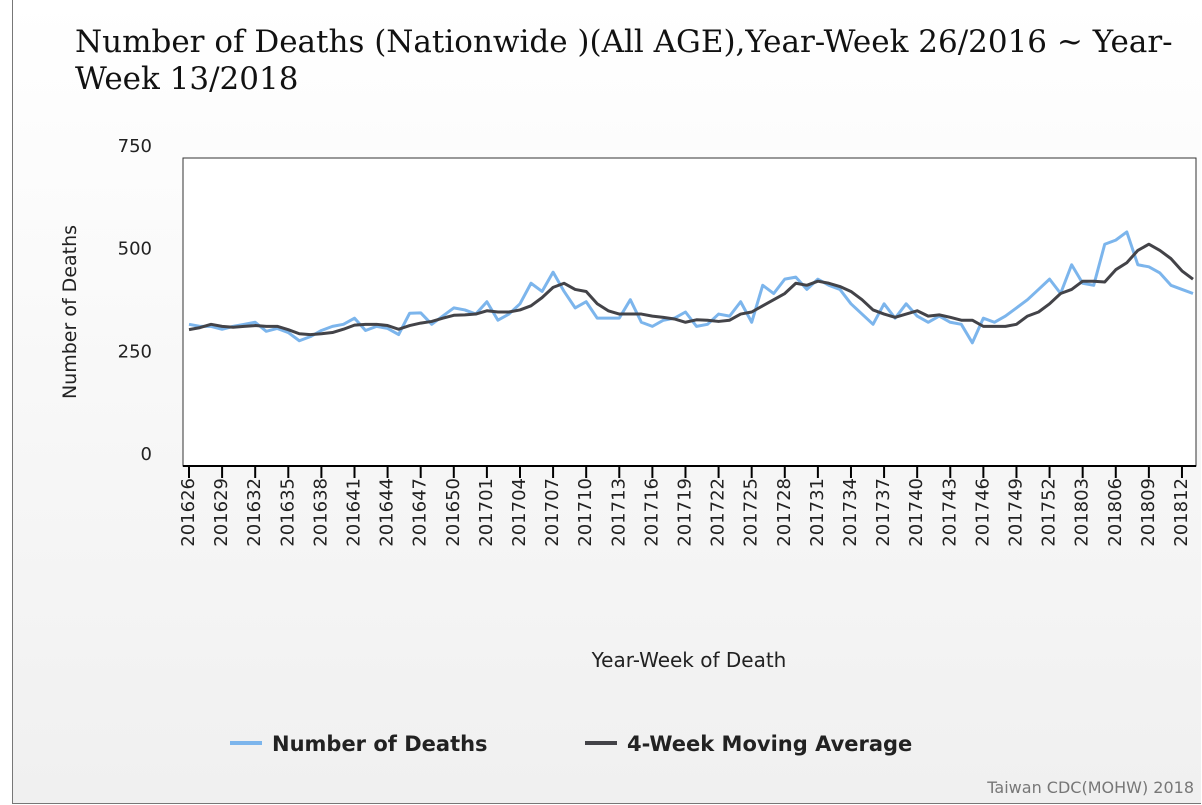 The image size is (1202, 805). What do you see at coordinates (916, 512) in the screenshot?
I see `x-tick-label: 201740` at bounding box center [916, 512].